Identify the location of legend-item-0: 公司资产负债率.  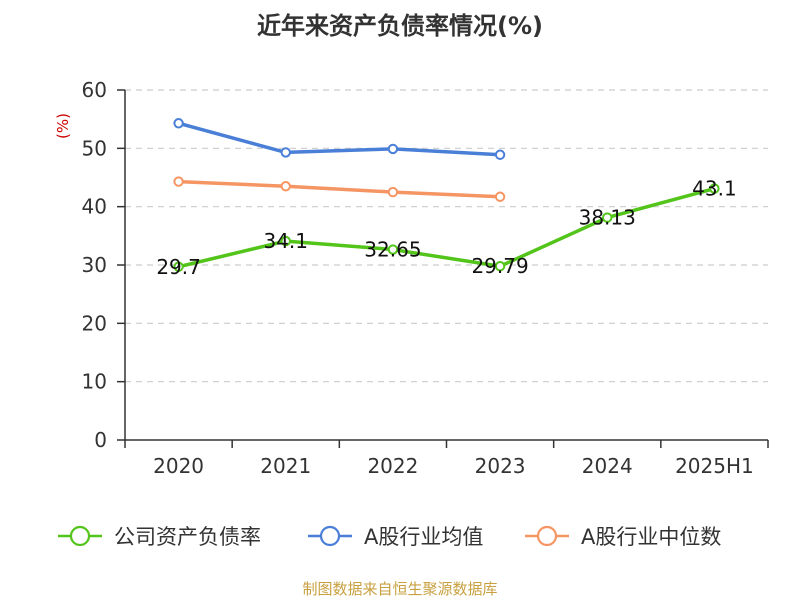
(159, 537).